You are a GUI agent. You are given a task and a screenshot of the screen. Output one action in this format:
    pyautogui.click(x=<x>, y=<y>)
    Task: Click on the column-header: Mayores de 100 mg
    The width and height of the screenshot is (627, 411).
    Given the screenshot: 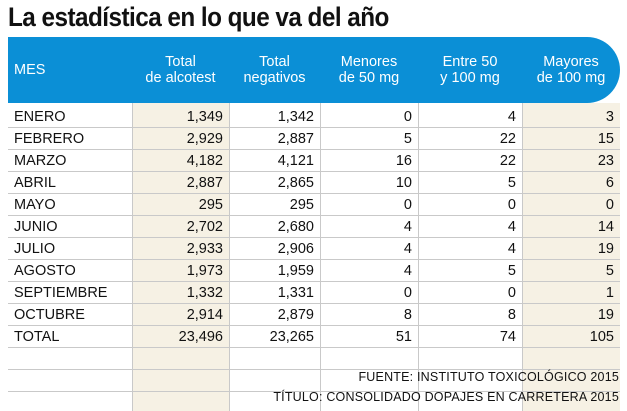 What is the action you would take?
    pyautogui.click(x=571, y=70)
    